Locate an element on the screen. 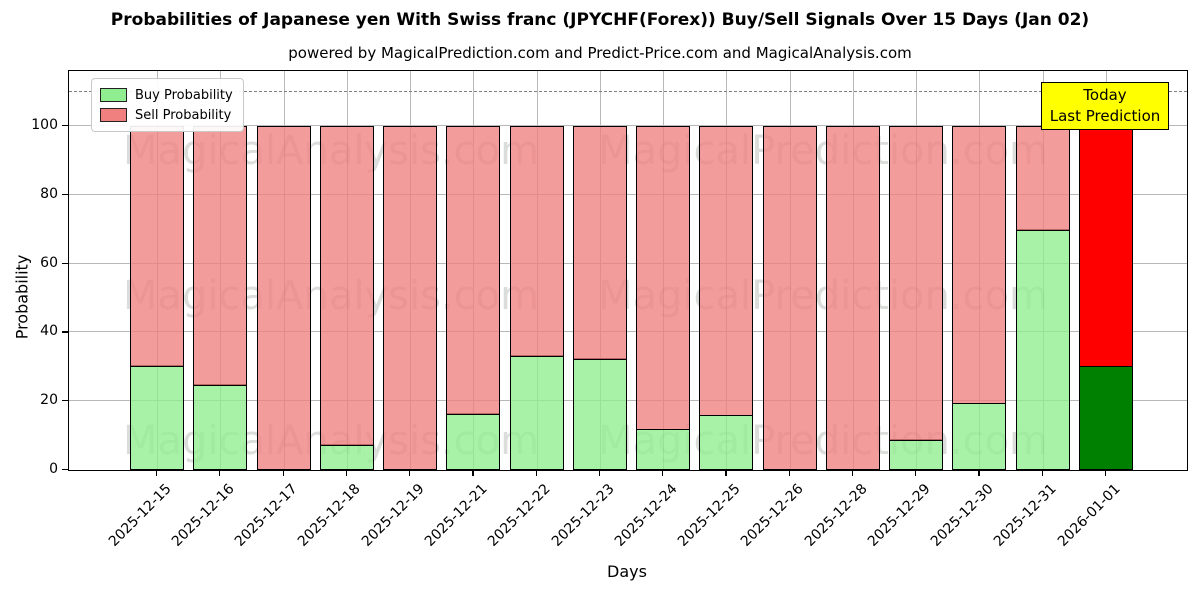 The height and width of the screenshot is (600, 1200). x-tick-label-2025-12-31: 2025-12-31 is located at coordinates (1026, 515).